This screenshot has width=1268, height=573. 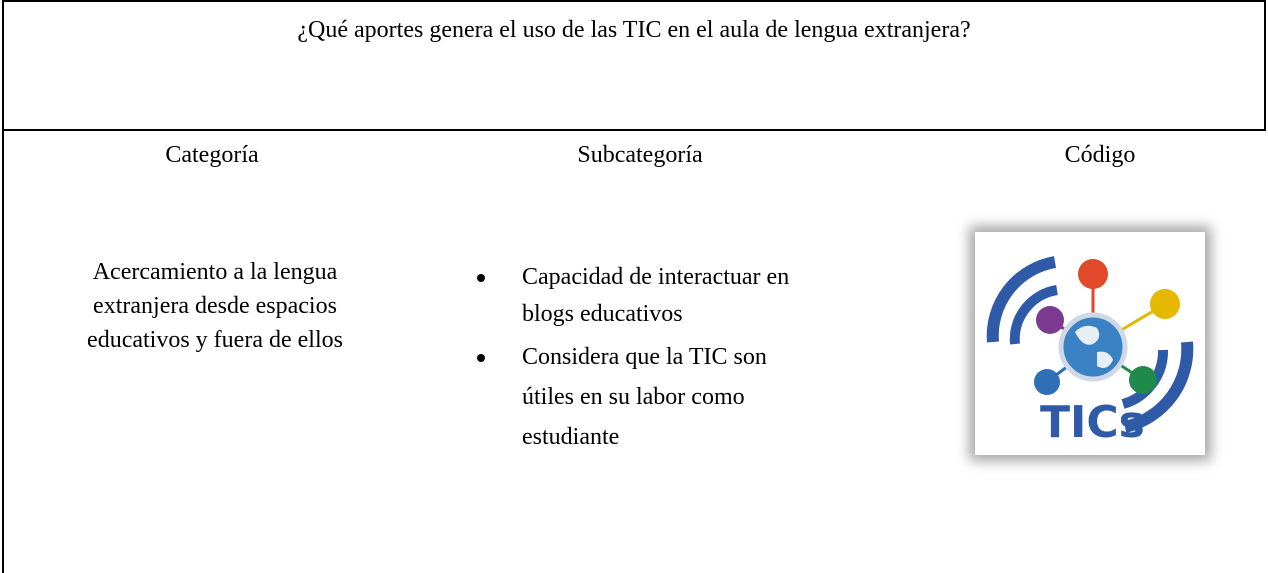 I want to click on border-right, so click(x=1265, y=65).